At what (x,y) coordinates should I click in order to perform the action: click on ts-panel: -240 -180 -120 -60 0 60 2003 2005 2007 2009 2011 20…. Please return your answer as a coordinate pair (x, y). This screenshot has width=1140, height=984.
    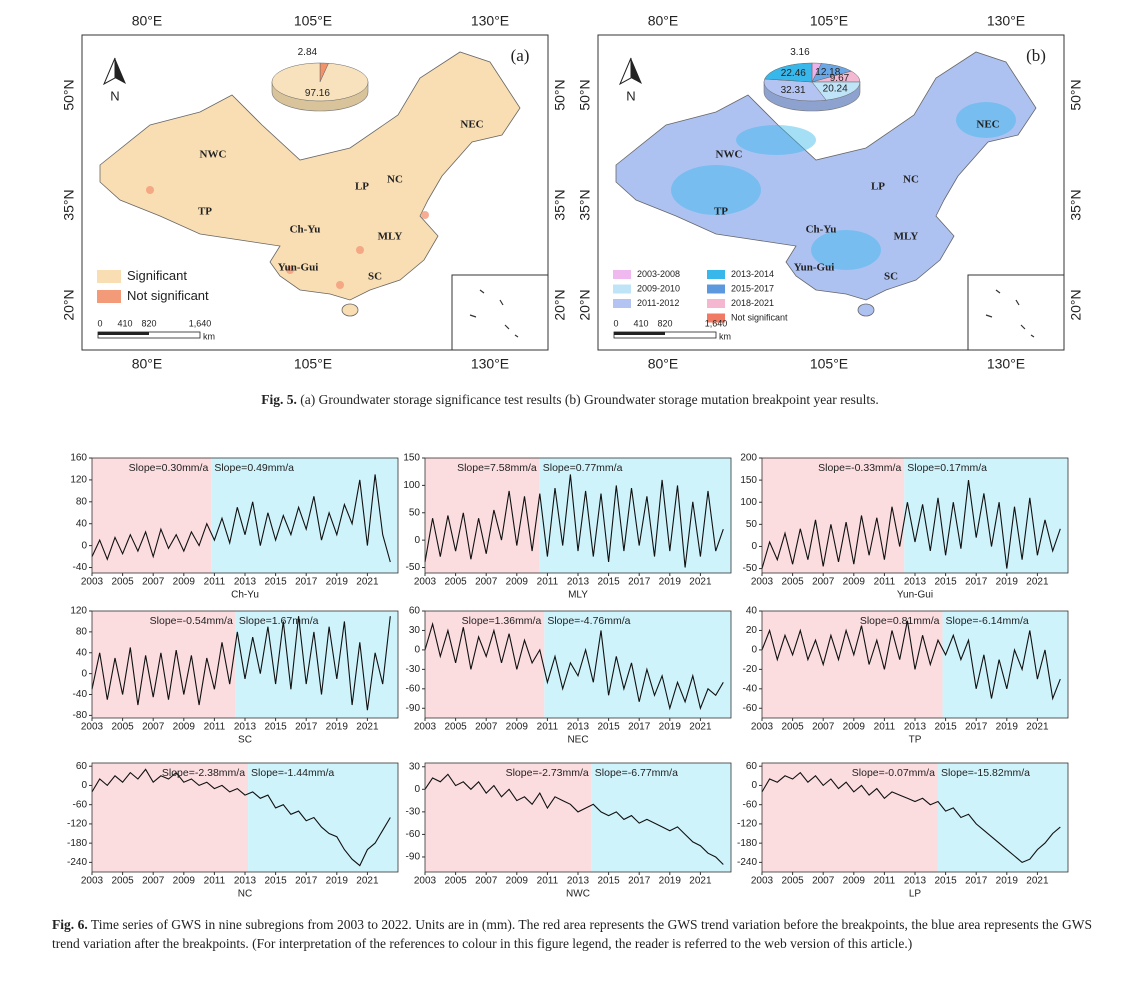
    Looking at the image, I should click on (903, 830).